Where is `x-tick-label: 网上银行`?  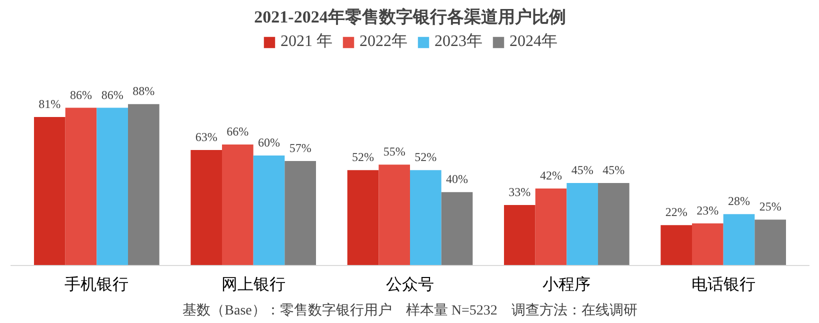 x-tick-label: 网上银行 is located at coordinates (253, 285).